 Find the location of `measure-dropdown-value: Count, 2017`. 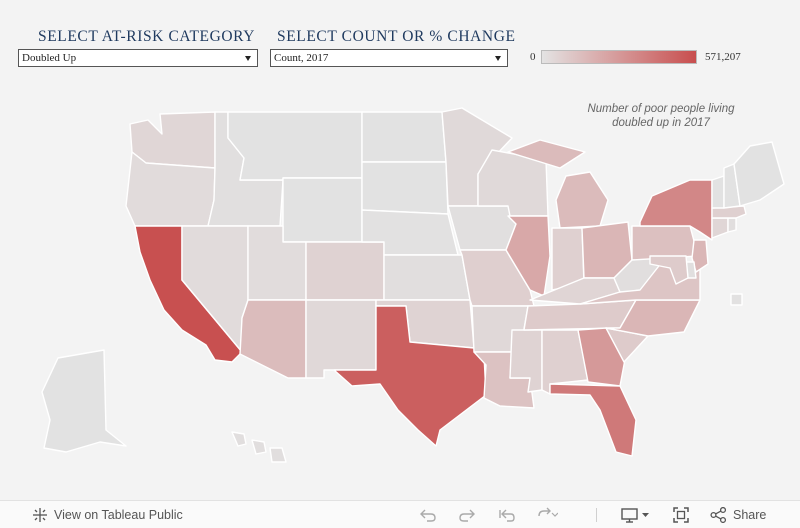

measure-dropdown-value: Count, 2017 is located at coordinates (301, 58).